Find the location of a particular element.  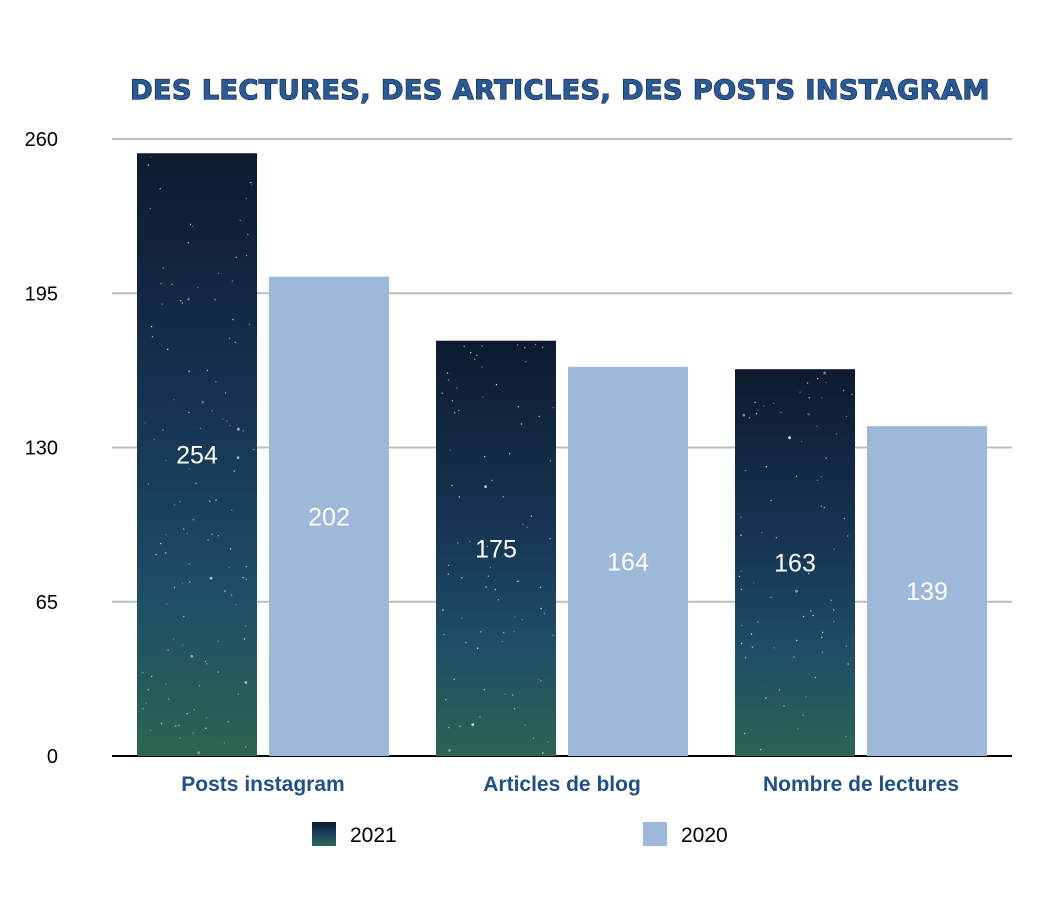

x-category-label: Articles de blog is located at coordinates (562, 784).